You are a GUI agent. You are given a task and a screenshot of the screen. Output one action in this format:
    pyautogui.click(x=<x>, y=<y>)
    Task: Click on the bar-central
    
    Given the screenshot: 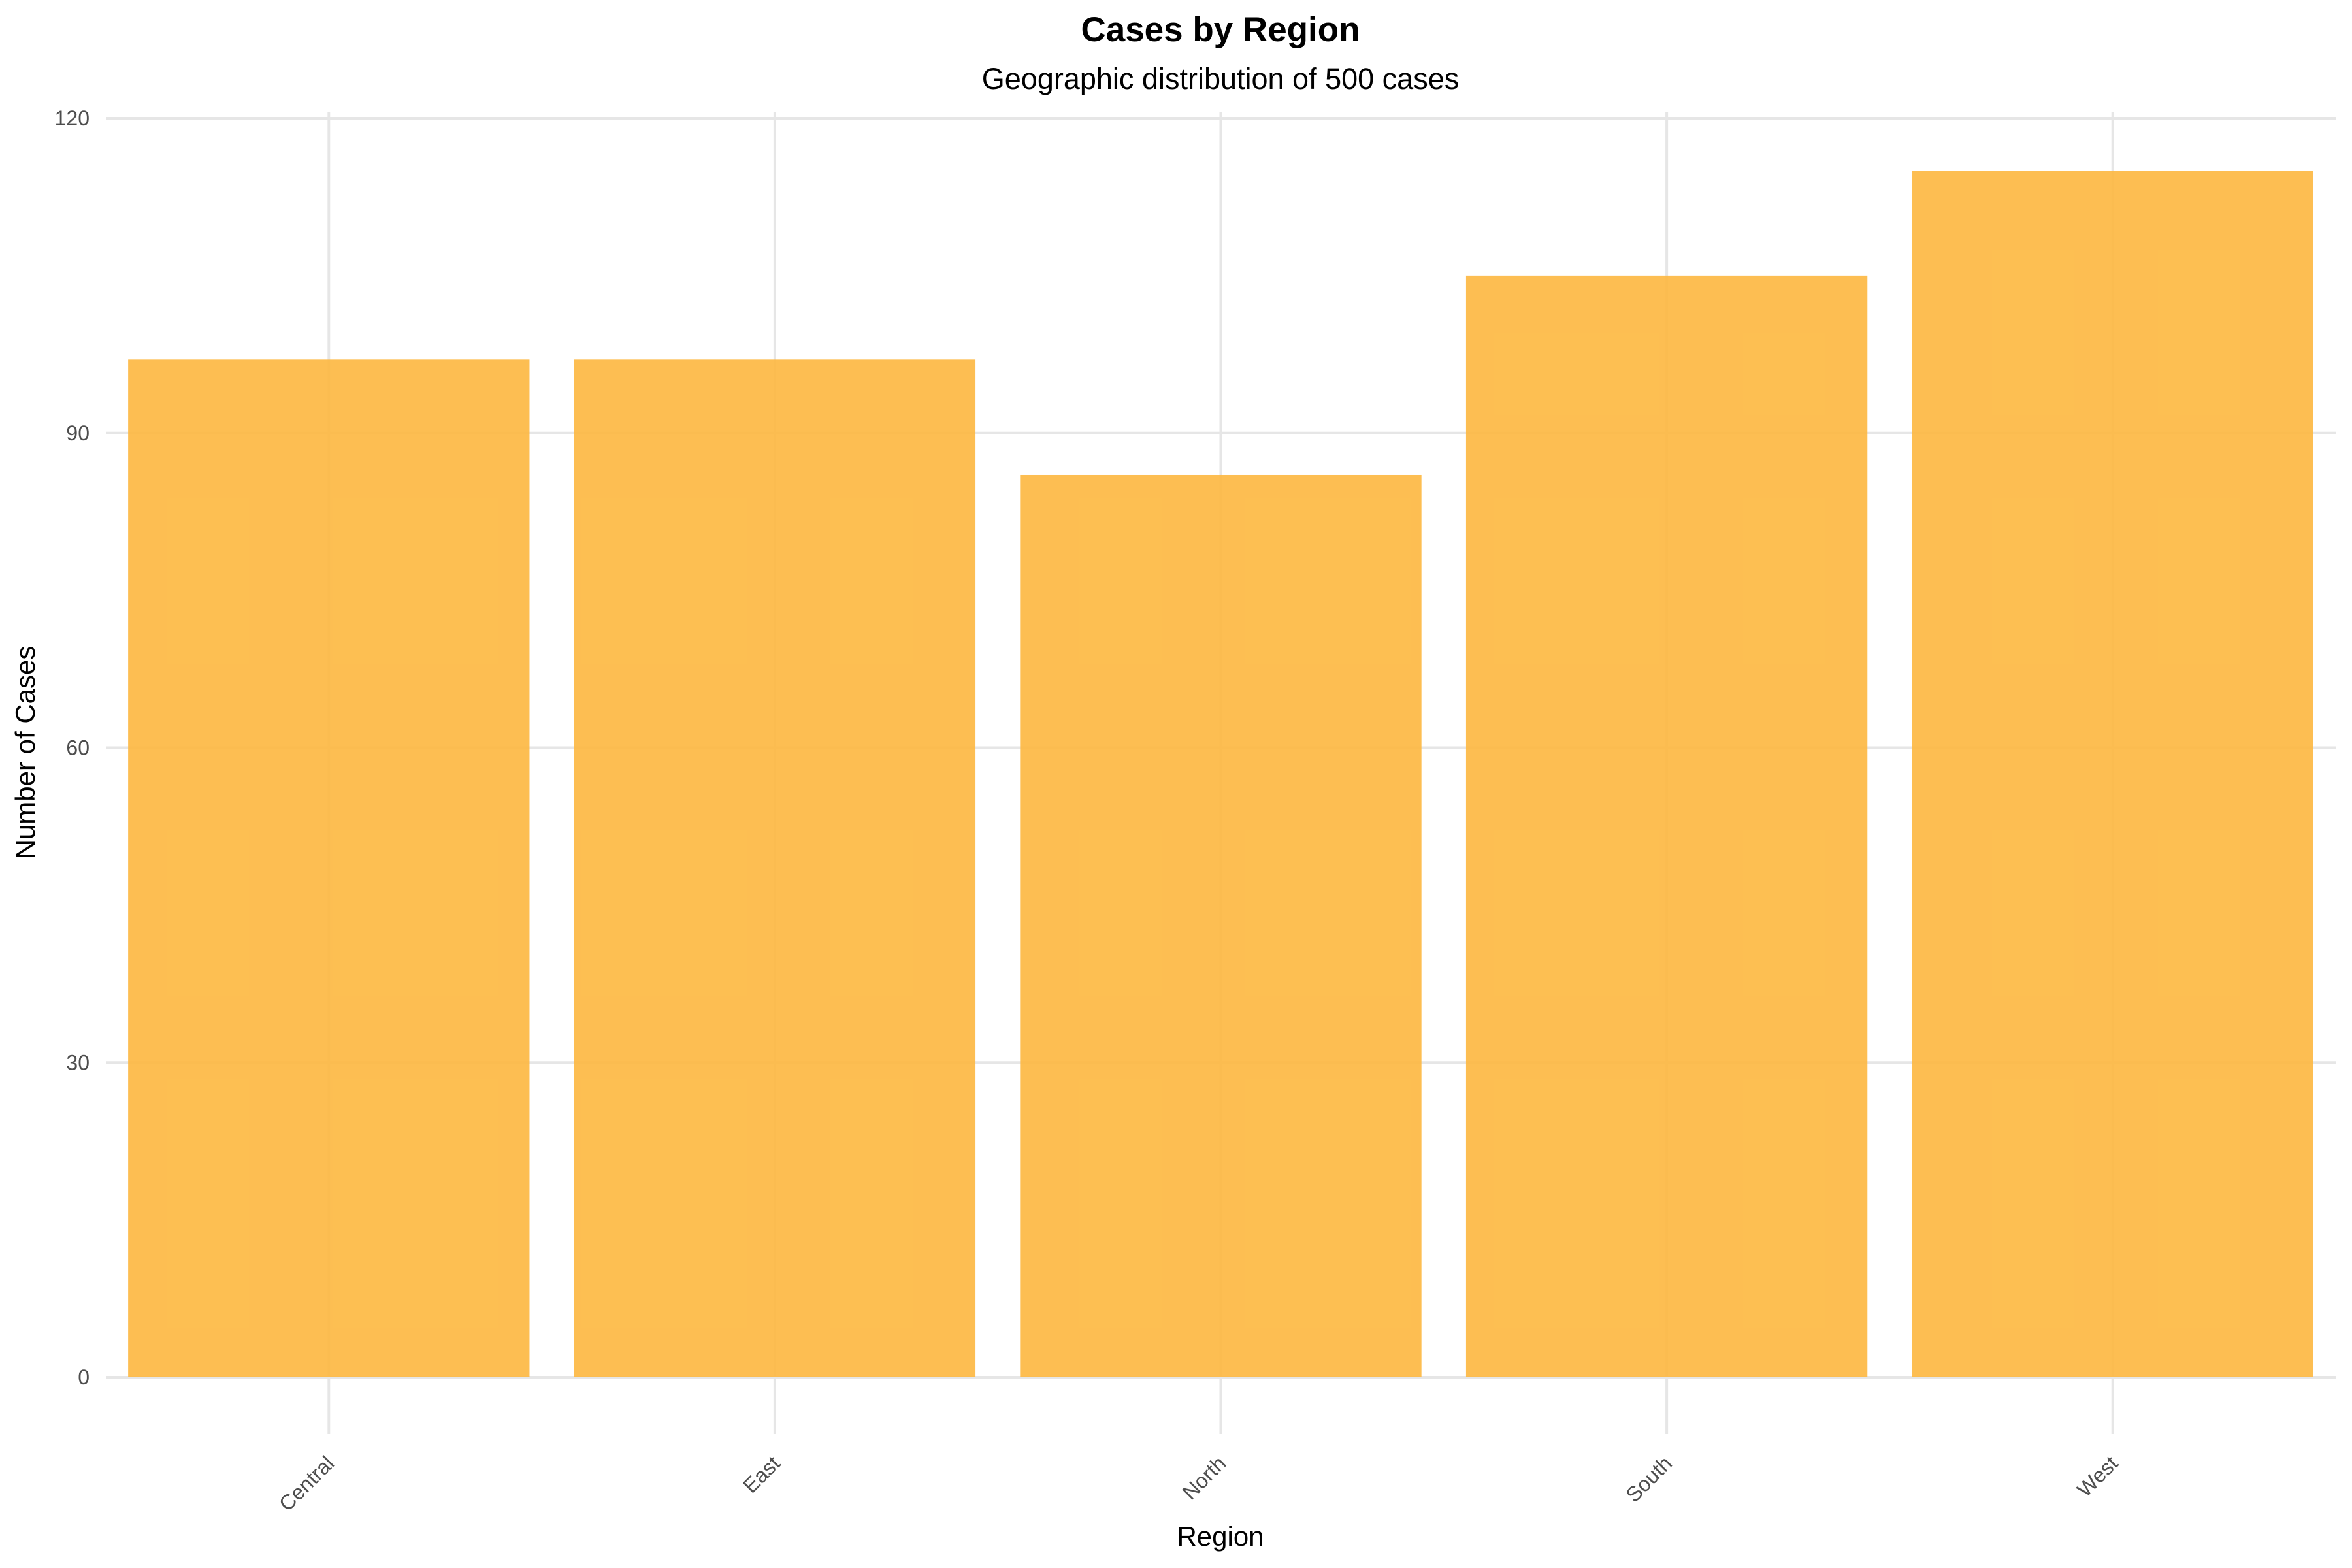 What is the action you would take?
    pyautogui.click(x=329, y=868)
    